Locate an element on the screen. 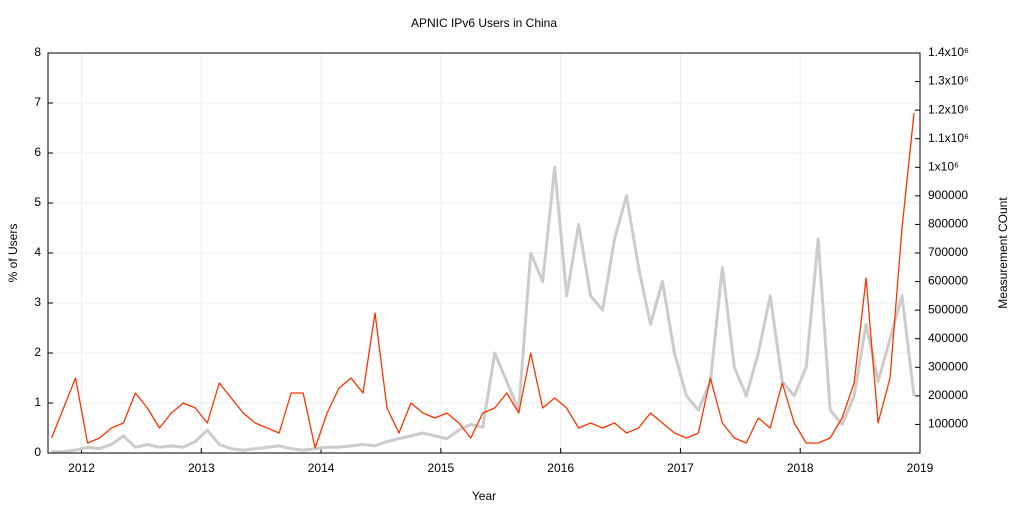 The height and width of the screenshot is (517, 1024). y-tick-label: 3 is located at coordinates (37, 302).